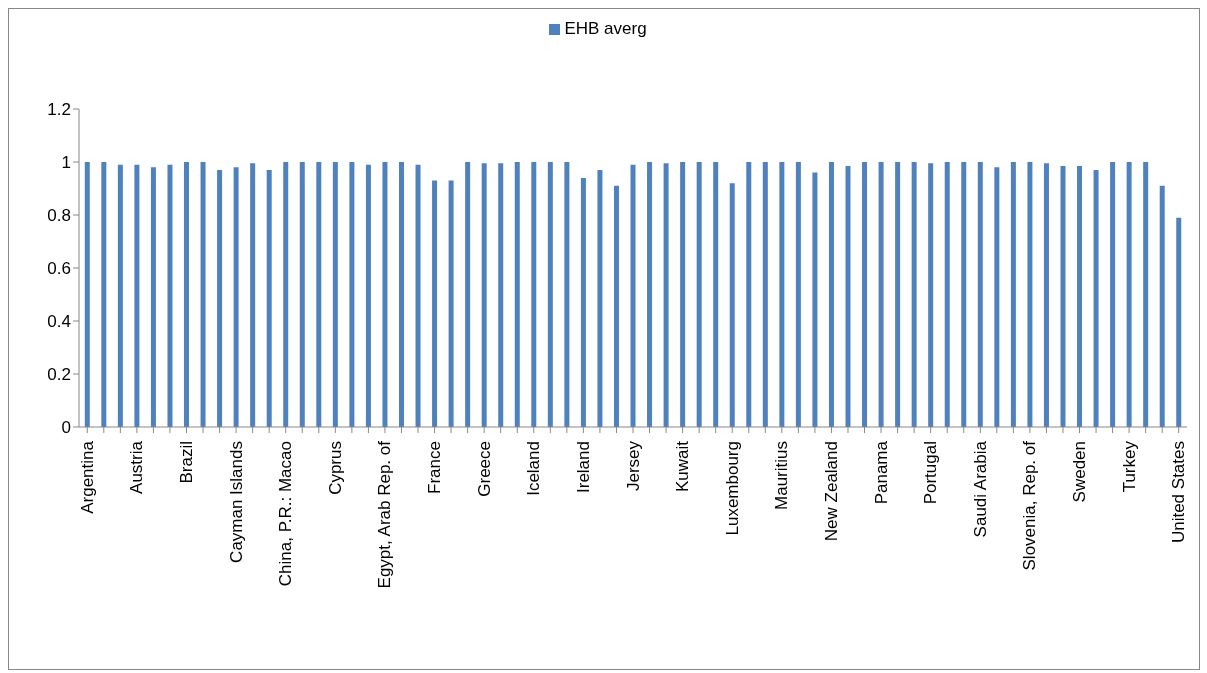  What do you see at coordinates (1179, 492) in the screenshot?
I see `x-tick-label: United States` at bounding box center [1179, 492].